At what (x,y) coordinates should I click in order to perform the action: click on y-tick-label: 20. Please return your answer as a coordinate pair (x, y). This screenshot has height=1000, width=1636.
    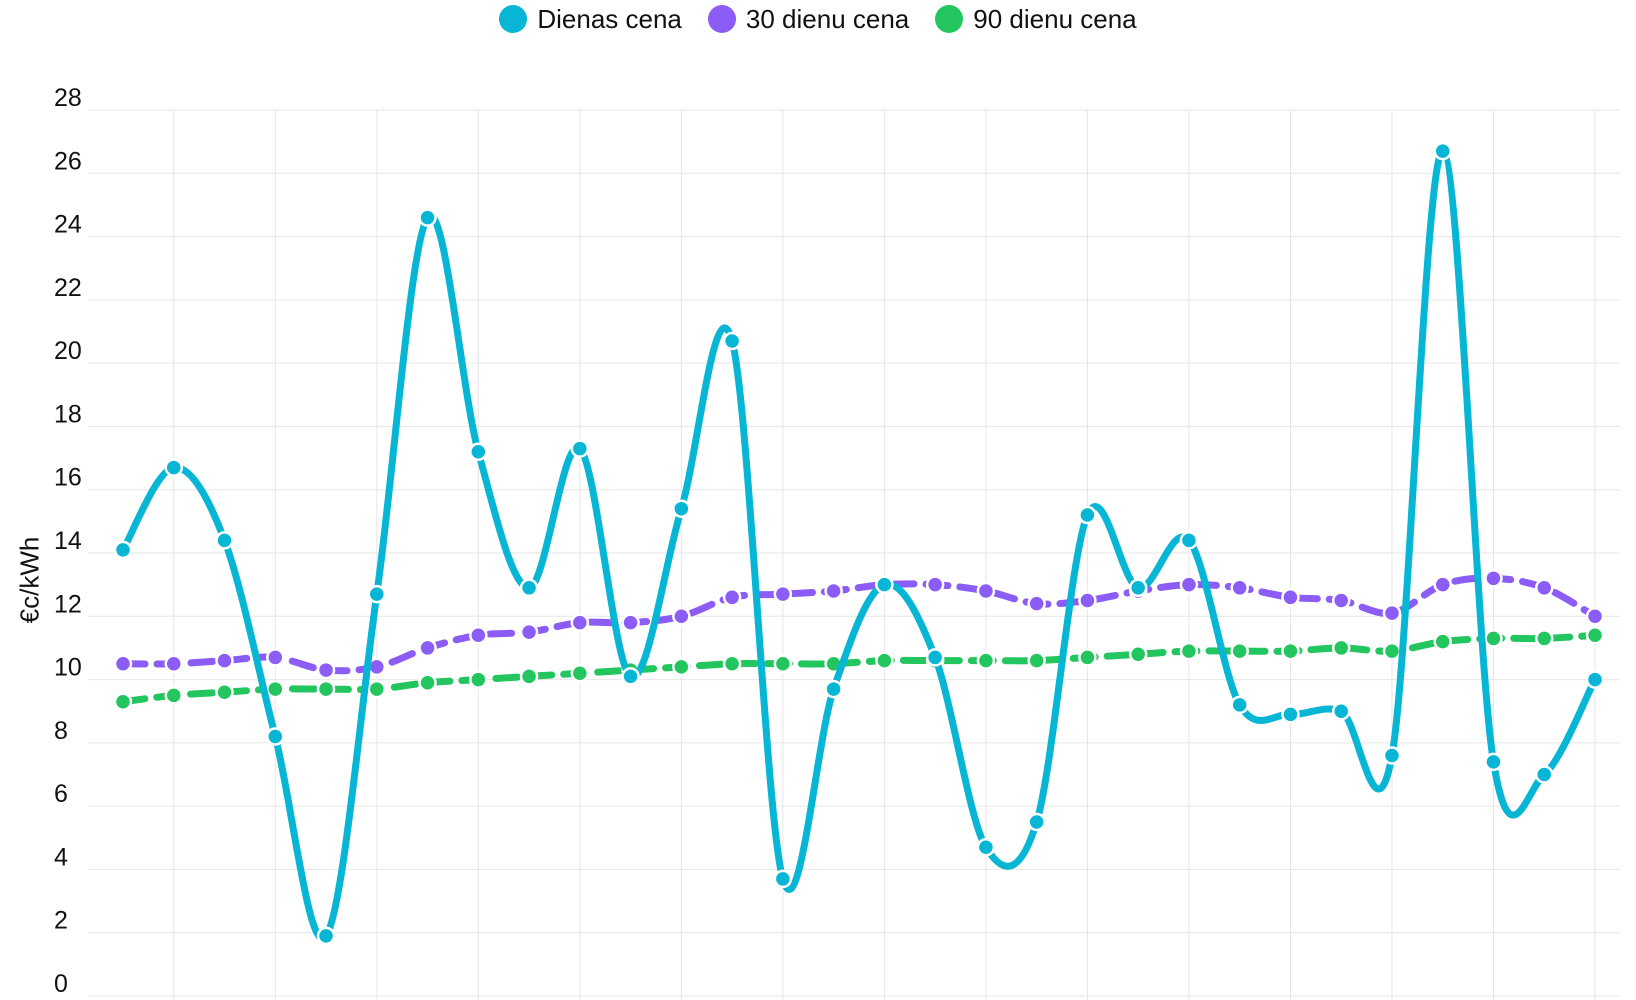
    Looking at the image, I should click on (68, 351).